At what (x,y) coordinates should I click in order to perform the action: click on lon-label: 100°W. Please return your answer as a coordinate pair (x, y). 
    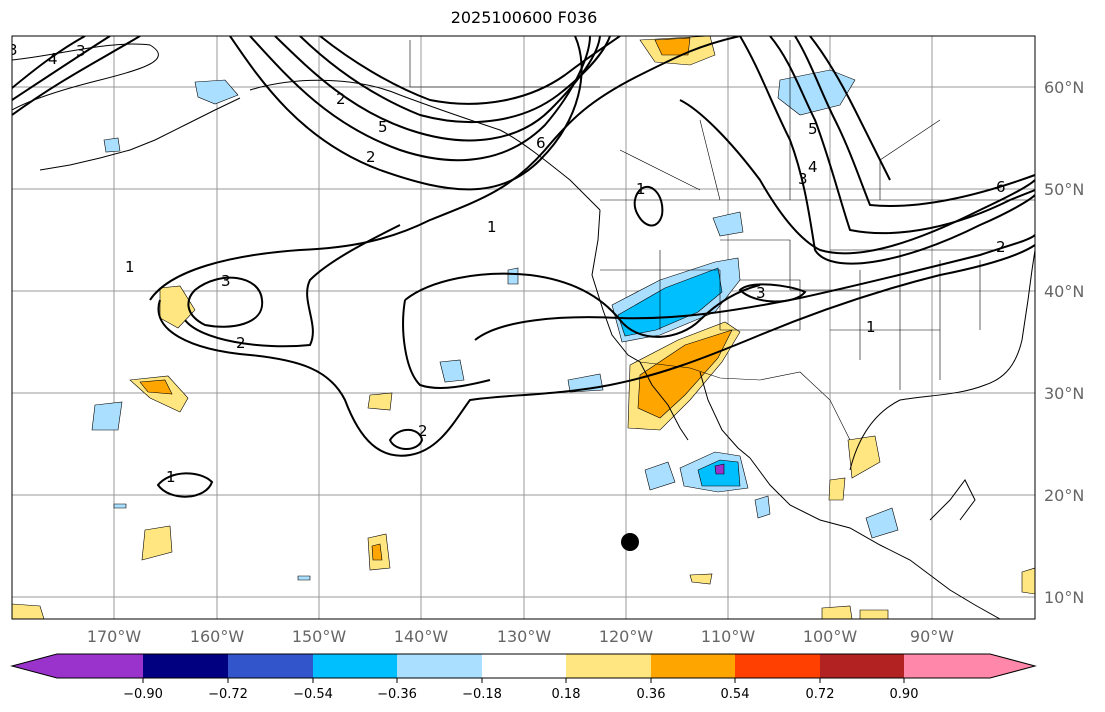
    Looking at the image, I should click on (830, 636).